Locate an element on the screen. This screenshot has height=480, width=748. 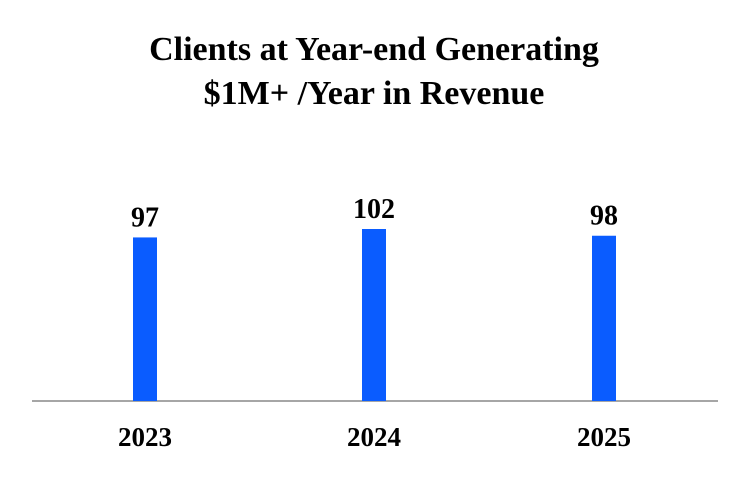
chart-title-line-1: Clients at Year-end Generating is located at coordinates (374, 49).